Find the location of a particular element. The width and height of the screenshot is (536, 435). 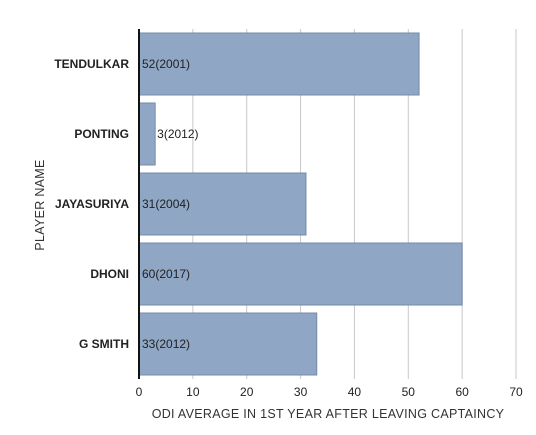

category-label-dhoni: DHONI is located at coordinates (109, 274).